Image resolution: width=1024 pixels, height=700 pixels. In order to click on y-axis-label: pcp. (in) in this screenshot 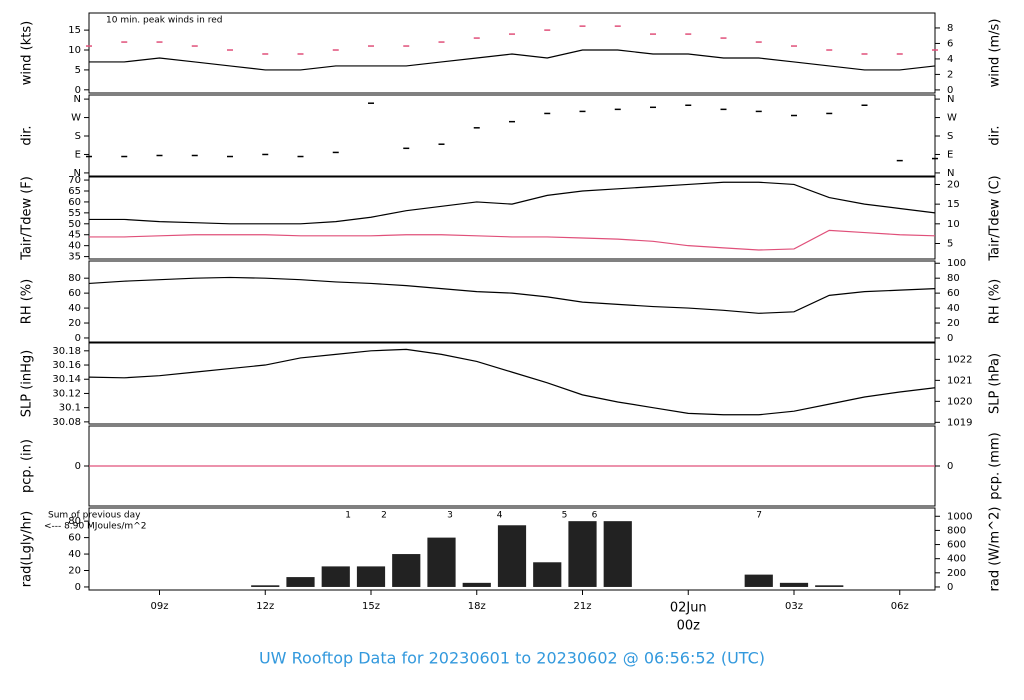, I will do `click(27, 466)`.